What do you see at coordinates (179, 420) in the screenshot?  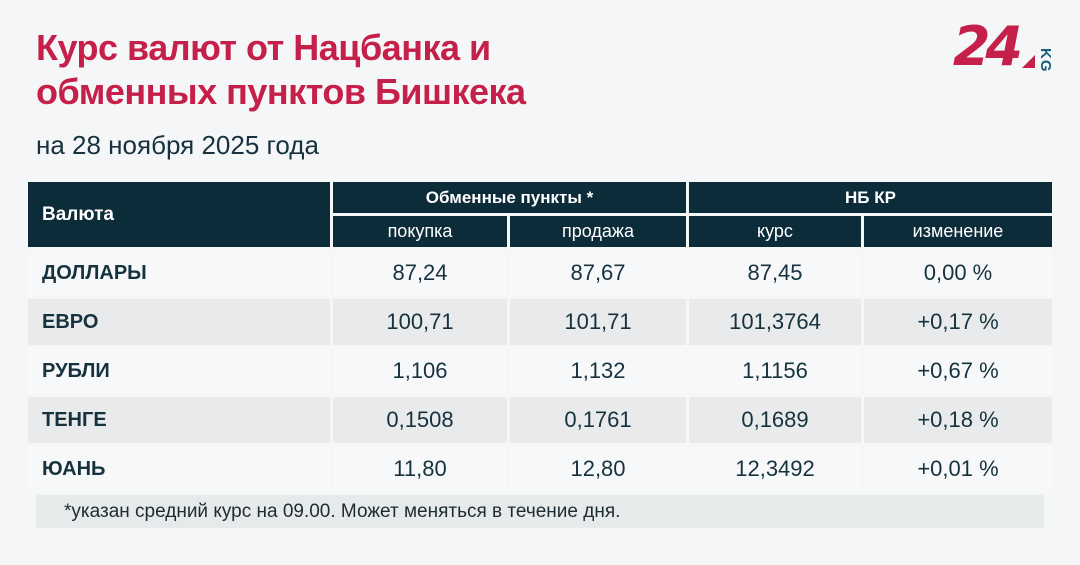 I see `row-tenge-currency: ТЕНГЕ` at bounding box center [179, 420].